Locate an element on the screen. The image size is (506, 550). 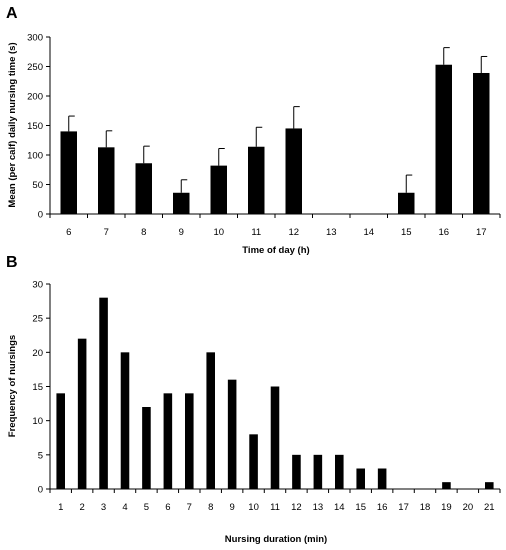
panel-a-x-tick-label: 8 is located at coordinates (143, 232).